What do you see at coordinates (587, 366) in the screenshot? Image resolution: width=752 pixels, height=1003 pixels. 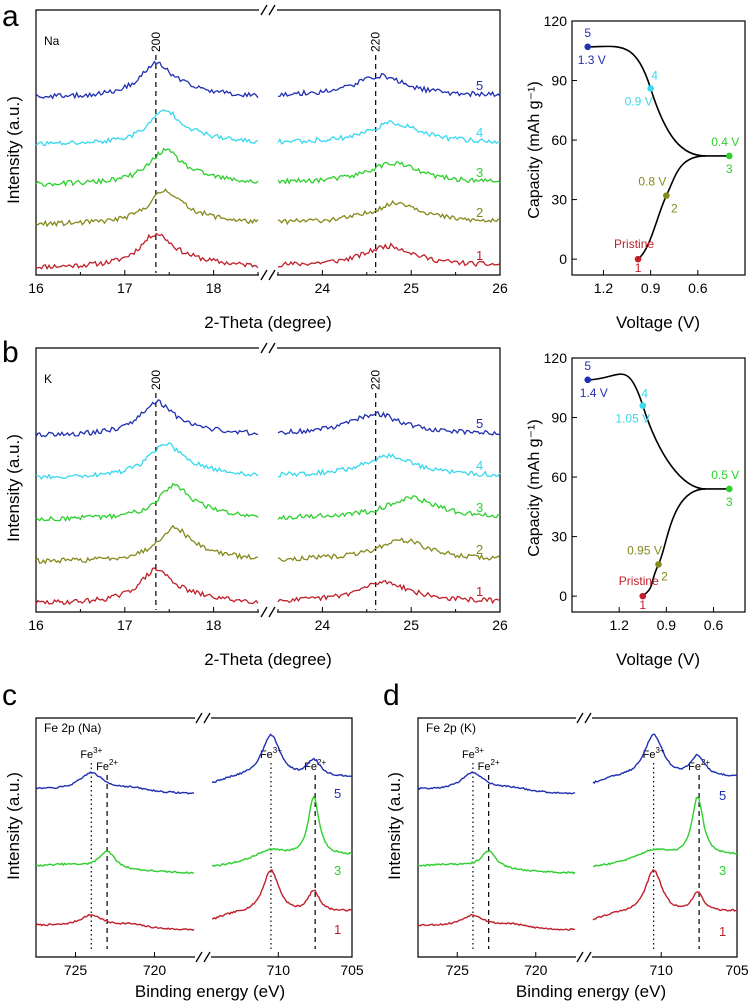 I see `state-number-label: 5` at bounding box center [587, 366].